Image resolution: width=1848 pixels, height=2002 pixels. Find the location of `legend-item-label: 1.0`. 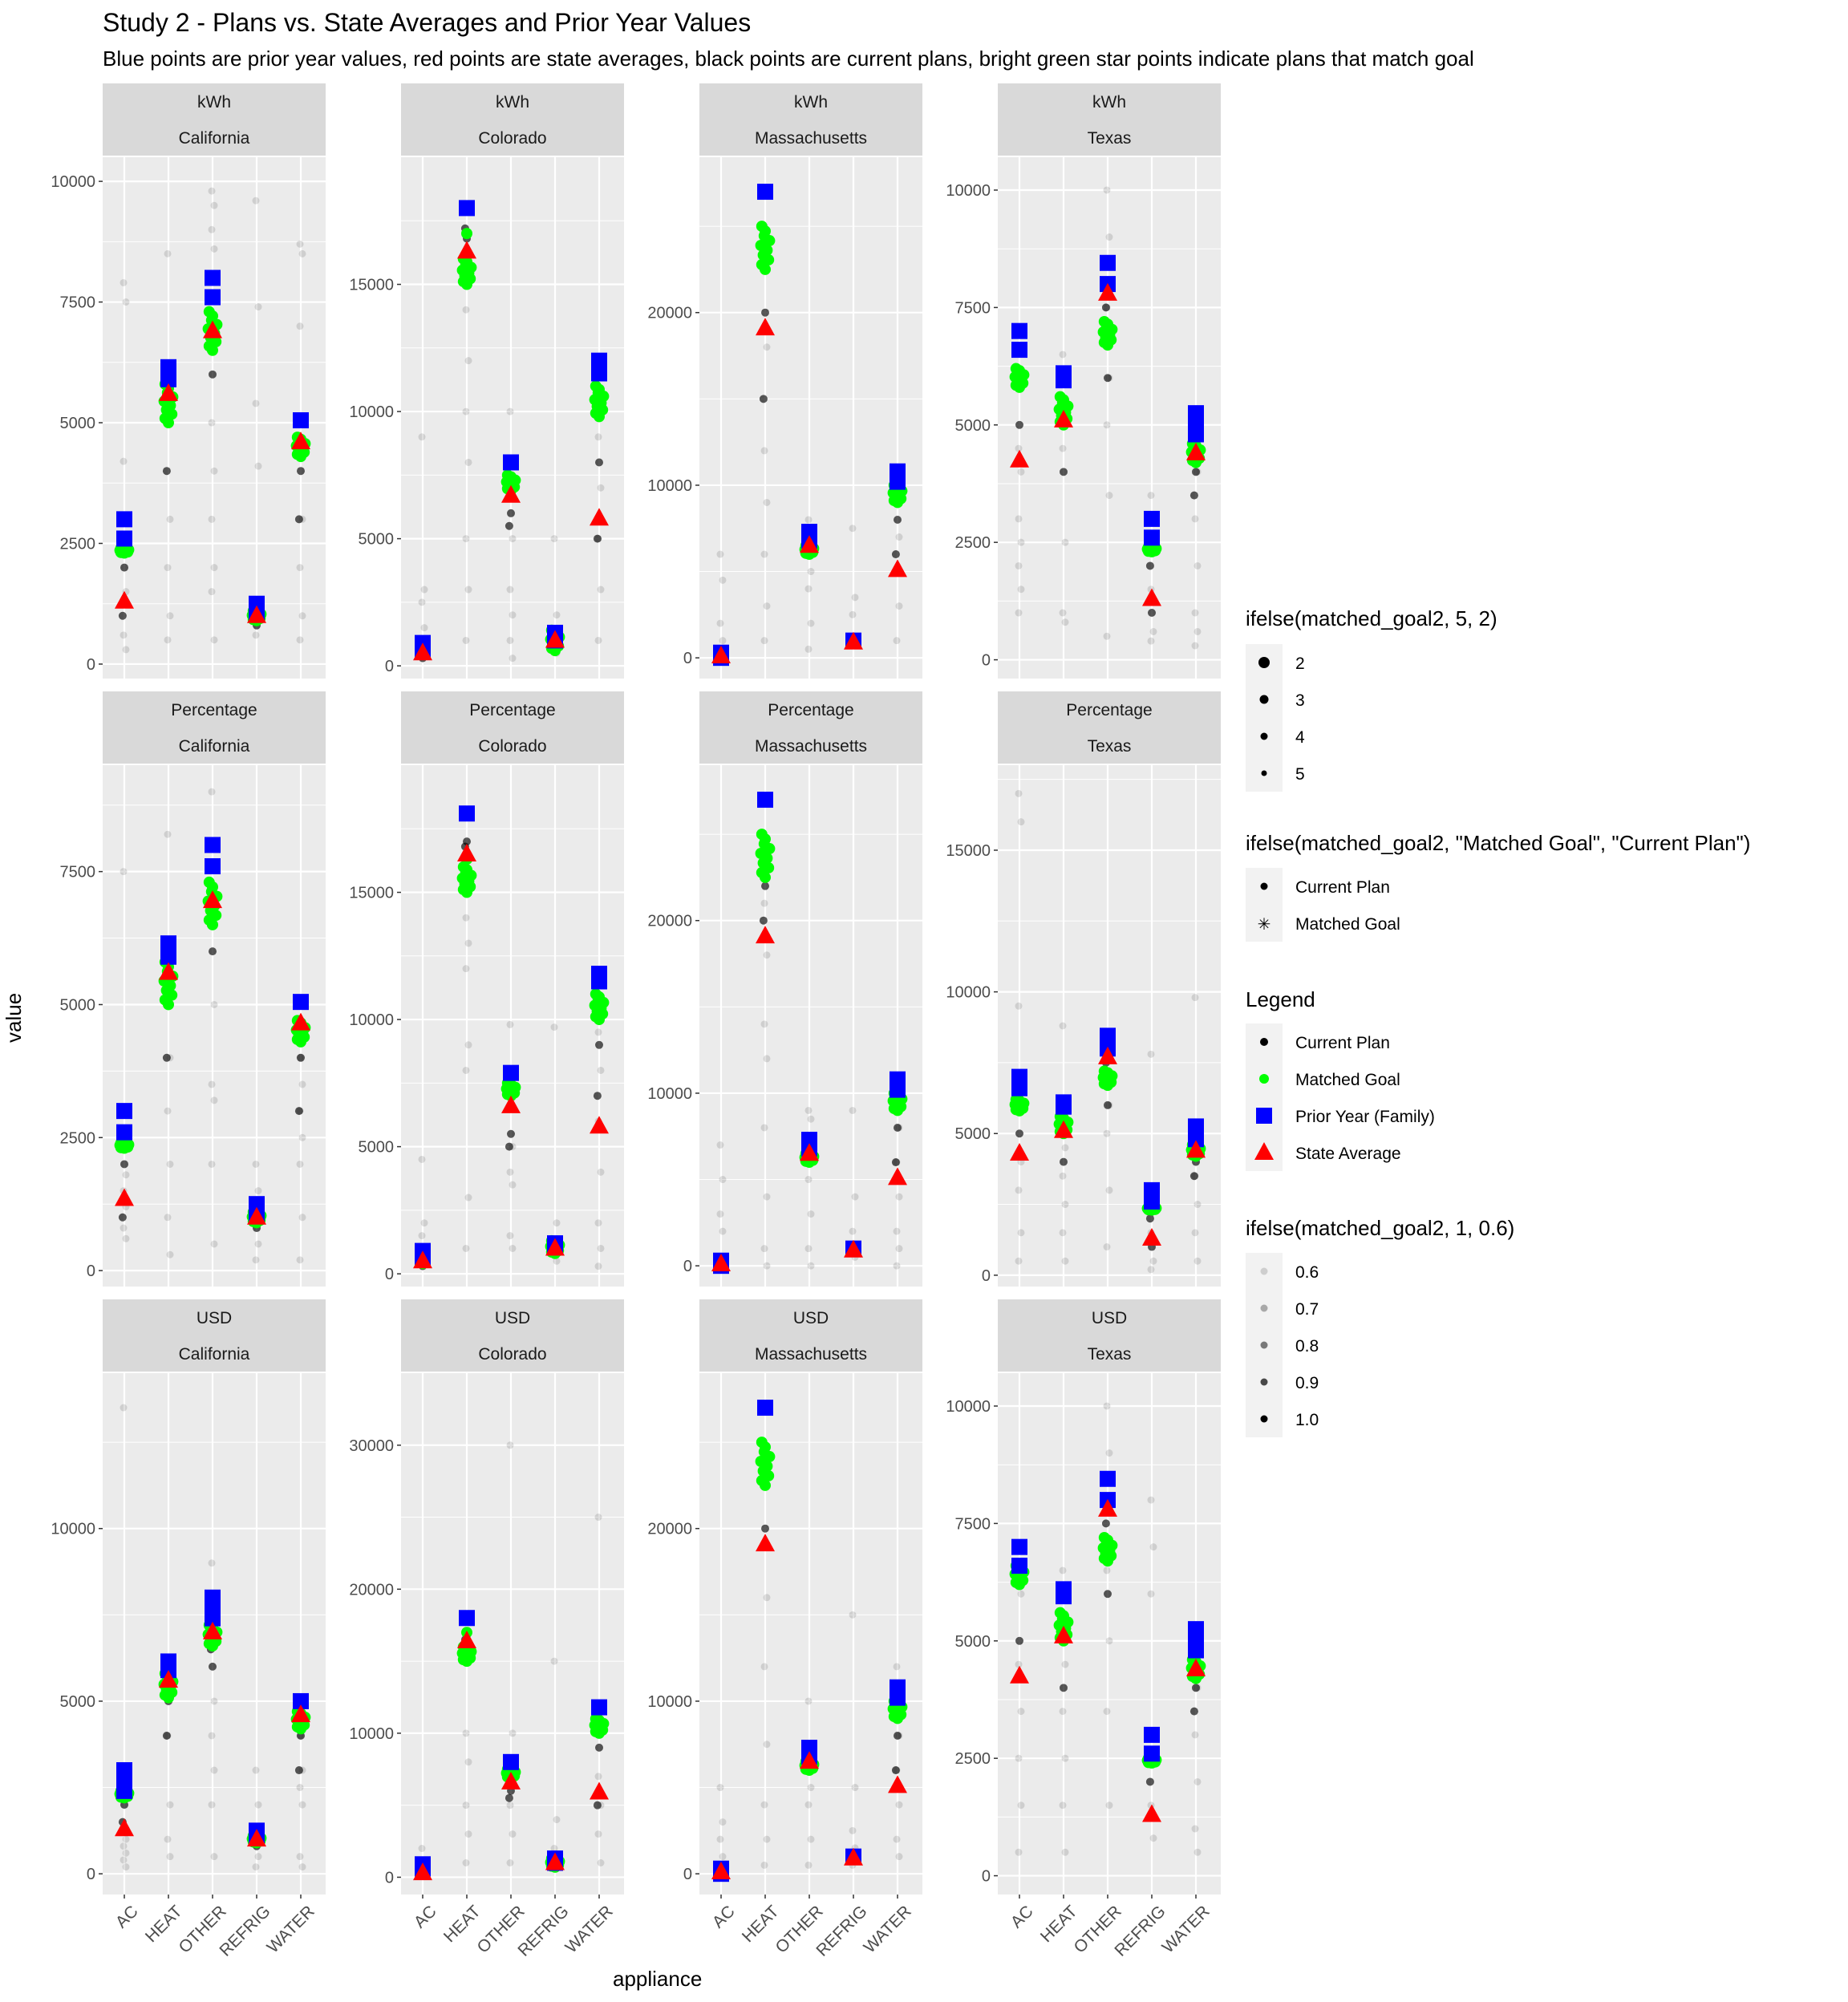

legend-item-label: 1.0 is located at coordinates (1307, 1420).